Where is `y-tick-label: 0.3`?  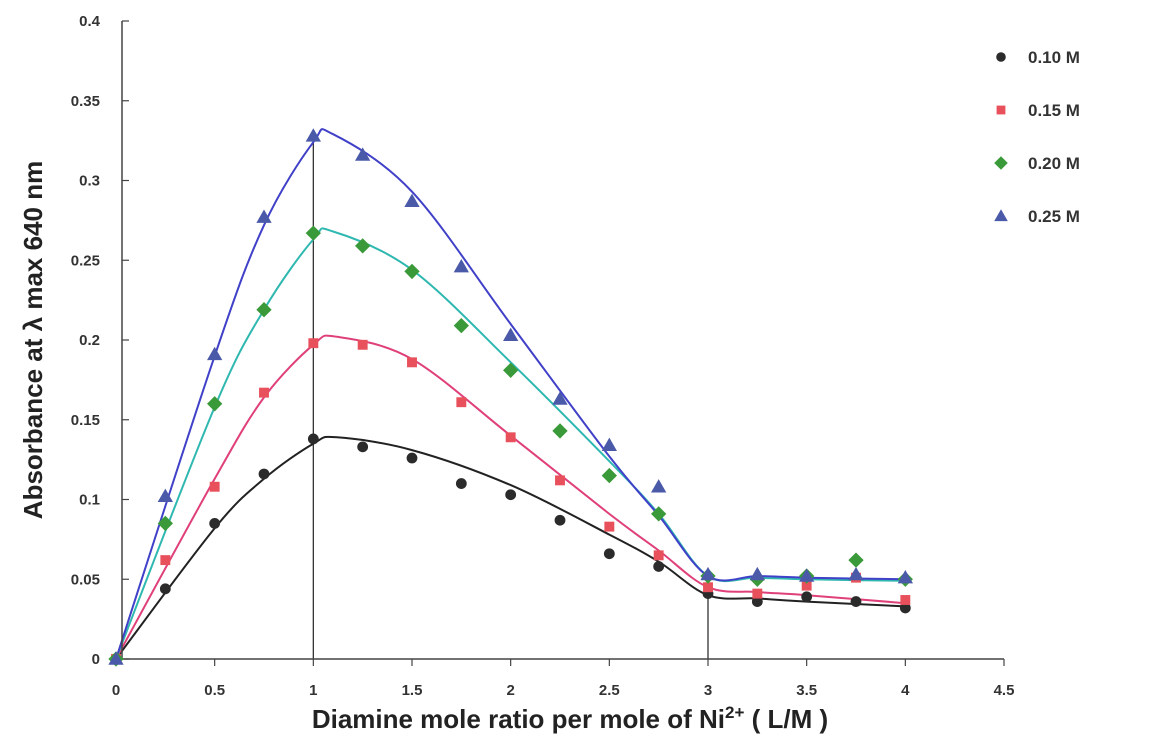
y-tick-label: 0.3 is located at coordinates (89, 181).